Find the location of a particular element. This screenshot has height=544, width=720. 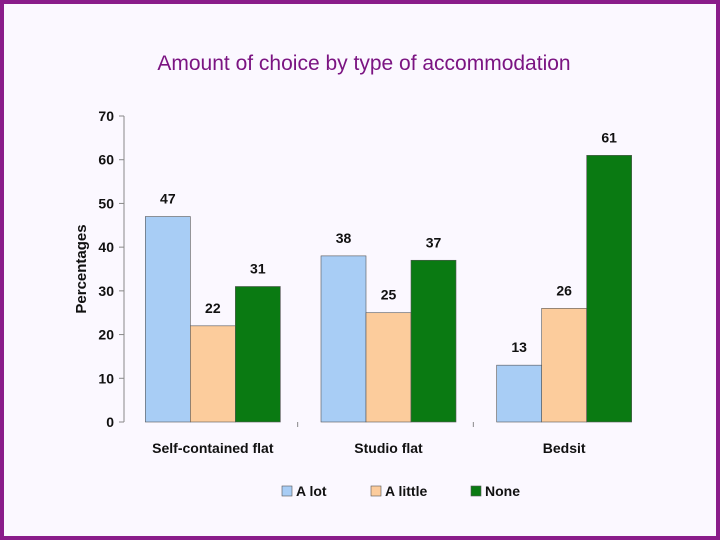

y-tick-label: 10 is located at coordinates (106, 378).